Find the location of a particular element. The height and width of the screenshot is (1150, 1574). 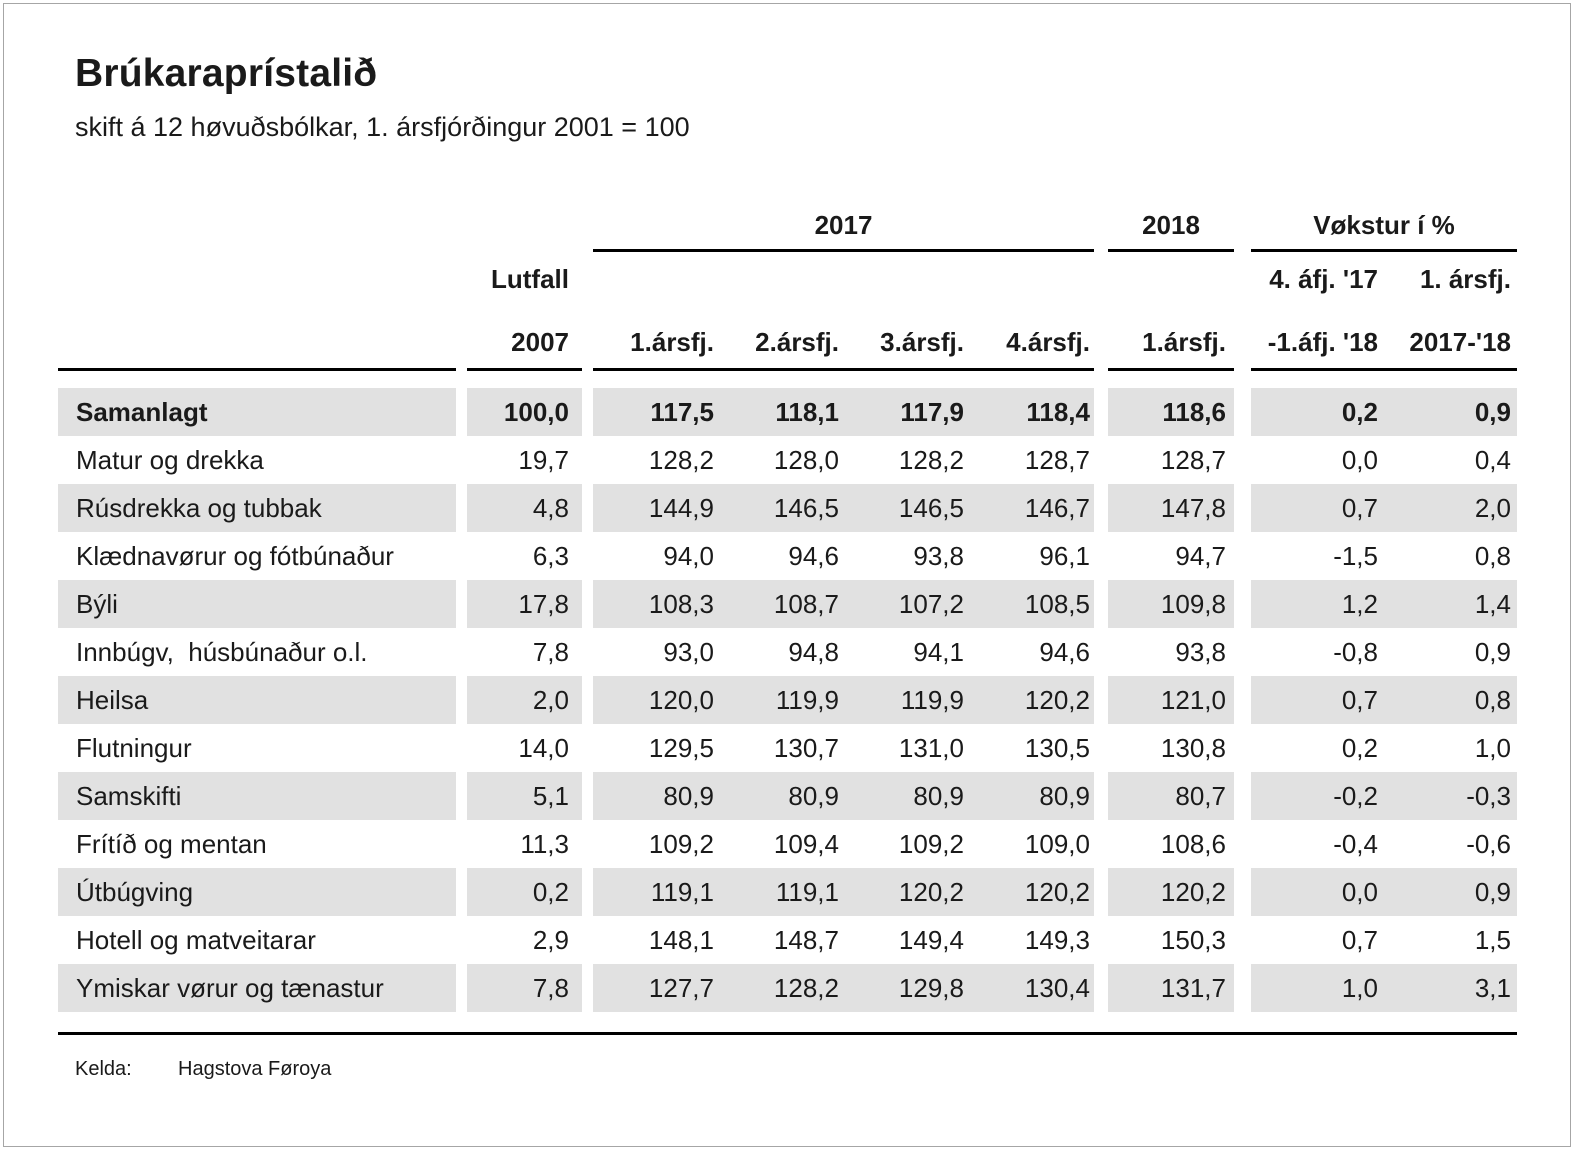

group-header-rule is located at coordinates (787, 250).